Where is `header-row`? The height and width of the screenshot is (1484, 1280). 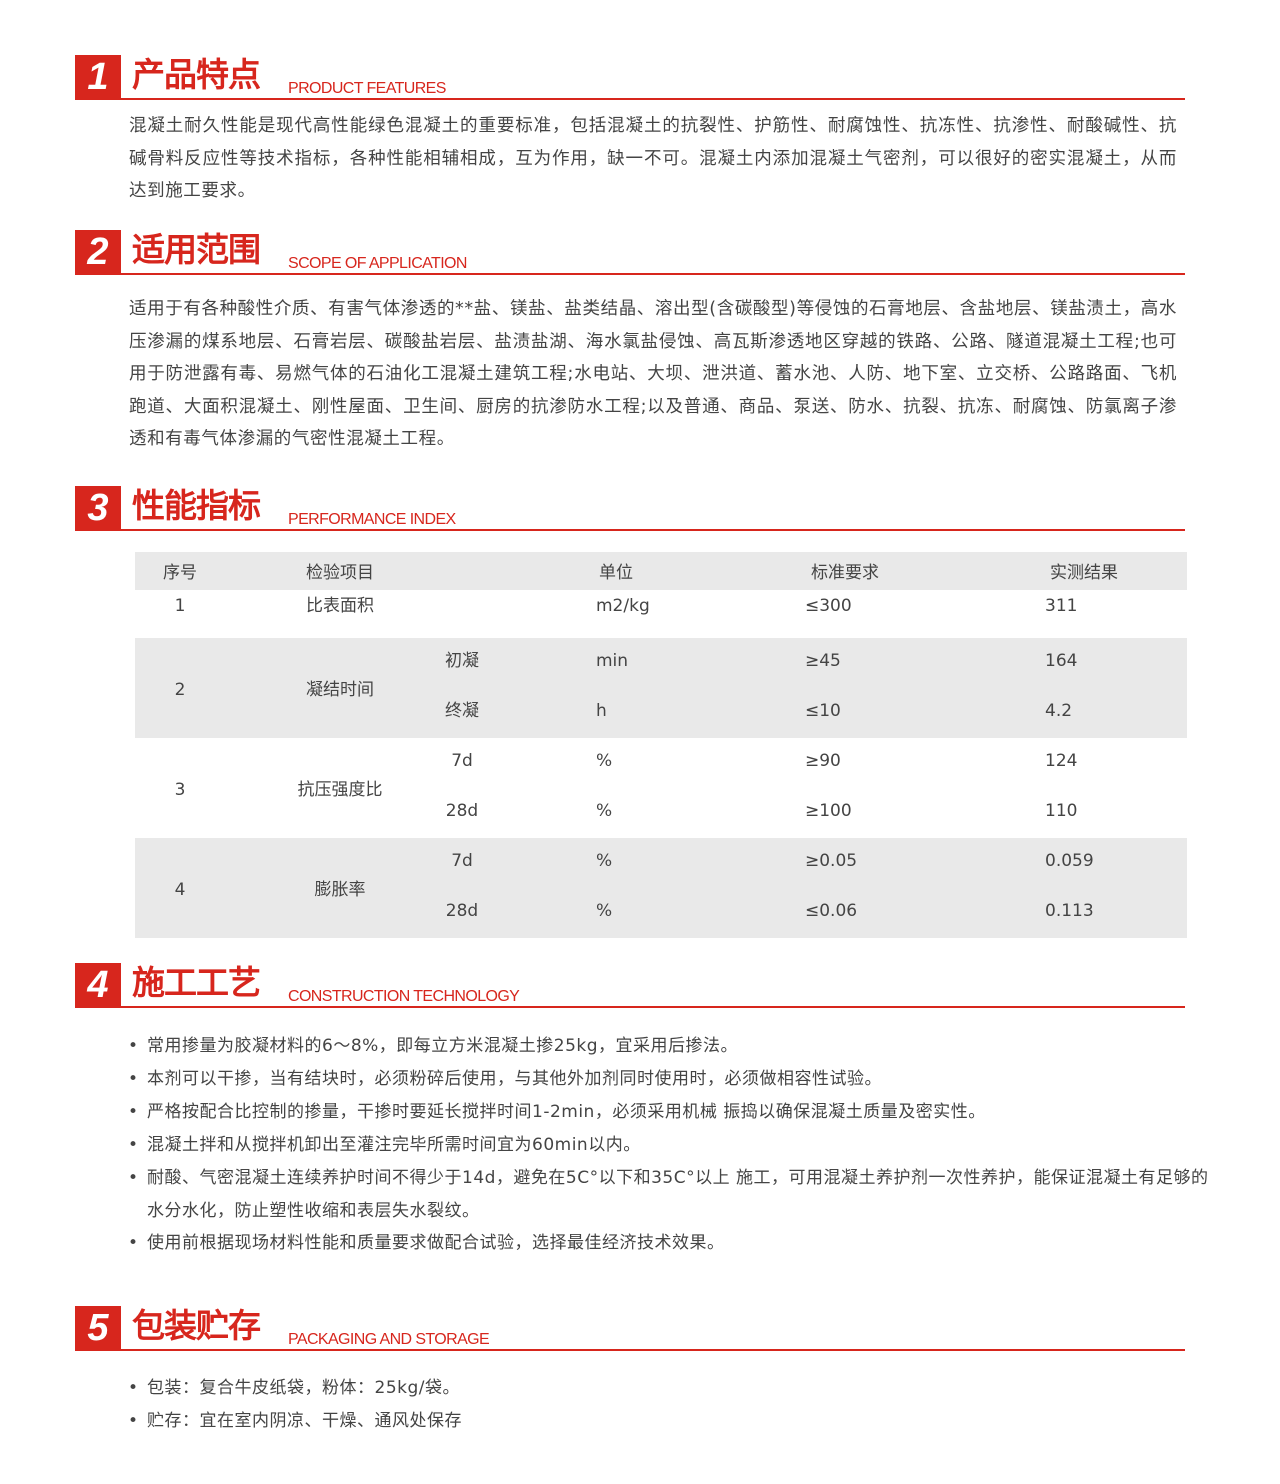 header-row is located at coordinates (661, 571).